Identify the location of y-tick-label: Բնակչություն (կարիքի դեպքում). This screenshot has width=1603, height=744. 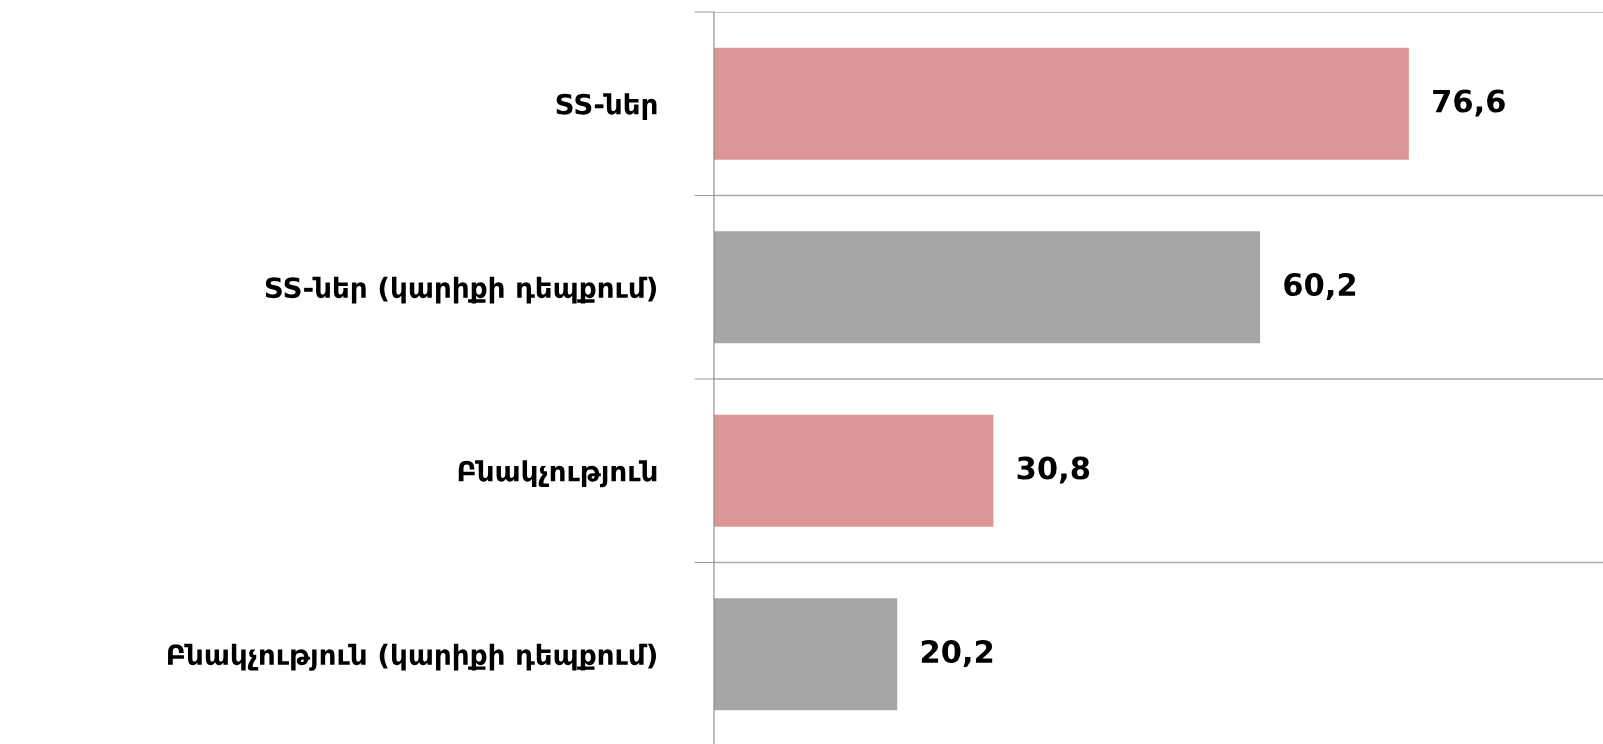
(412, 657).